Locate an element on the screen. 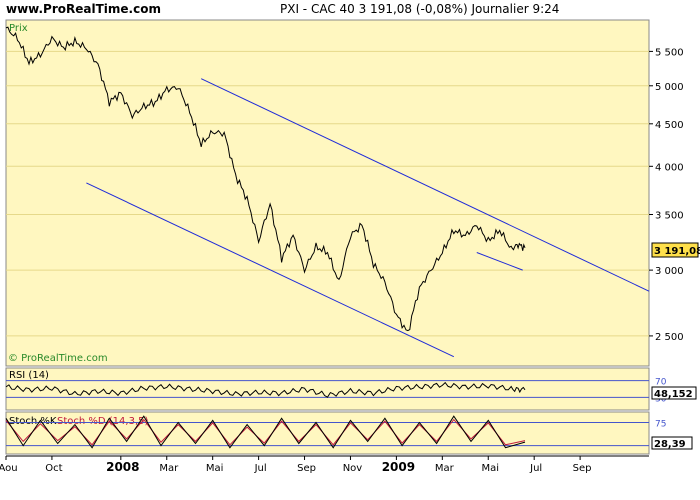 The height and width of the screenshot is (500, 700). watermark: © ProRealTime.com is located at coordinates (58, 358).